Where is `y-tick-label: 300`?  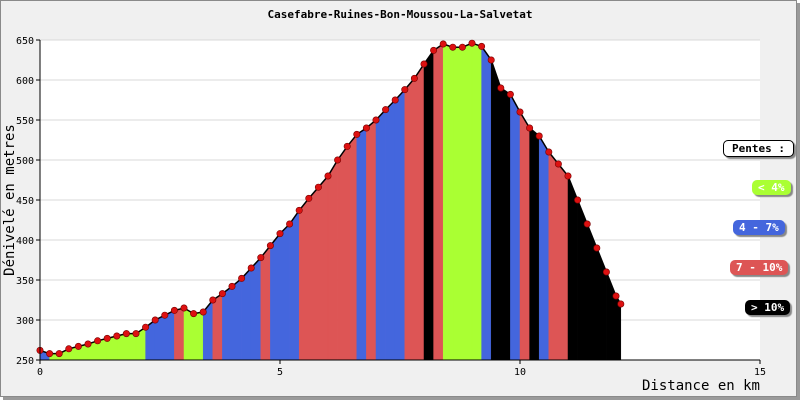 y-tick-label: 300 is located at coordinates (25, 321).